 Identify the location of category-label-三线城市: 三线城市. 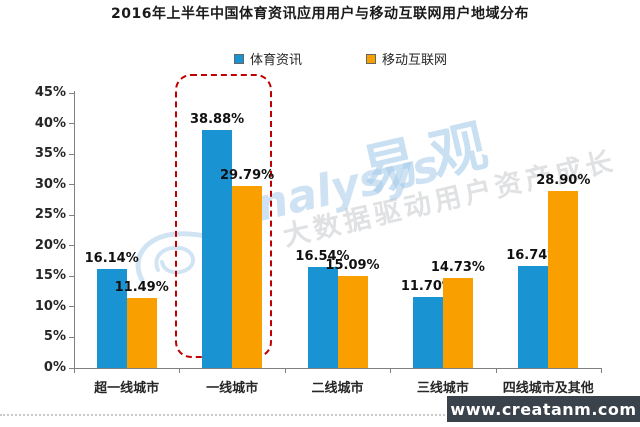
(442, 388).